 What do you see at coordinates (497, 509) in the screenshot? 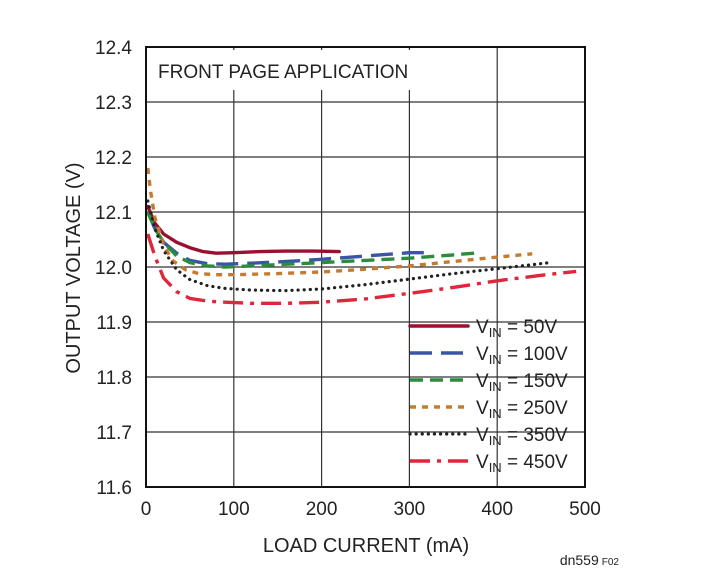
I see `x-tick-label: 400` at bounding box center [497, 509].